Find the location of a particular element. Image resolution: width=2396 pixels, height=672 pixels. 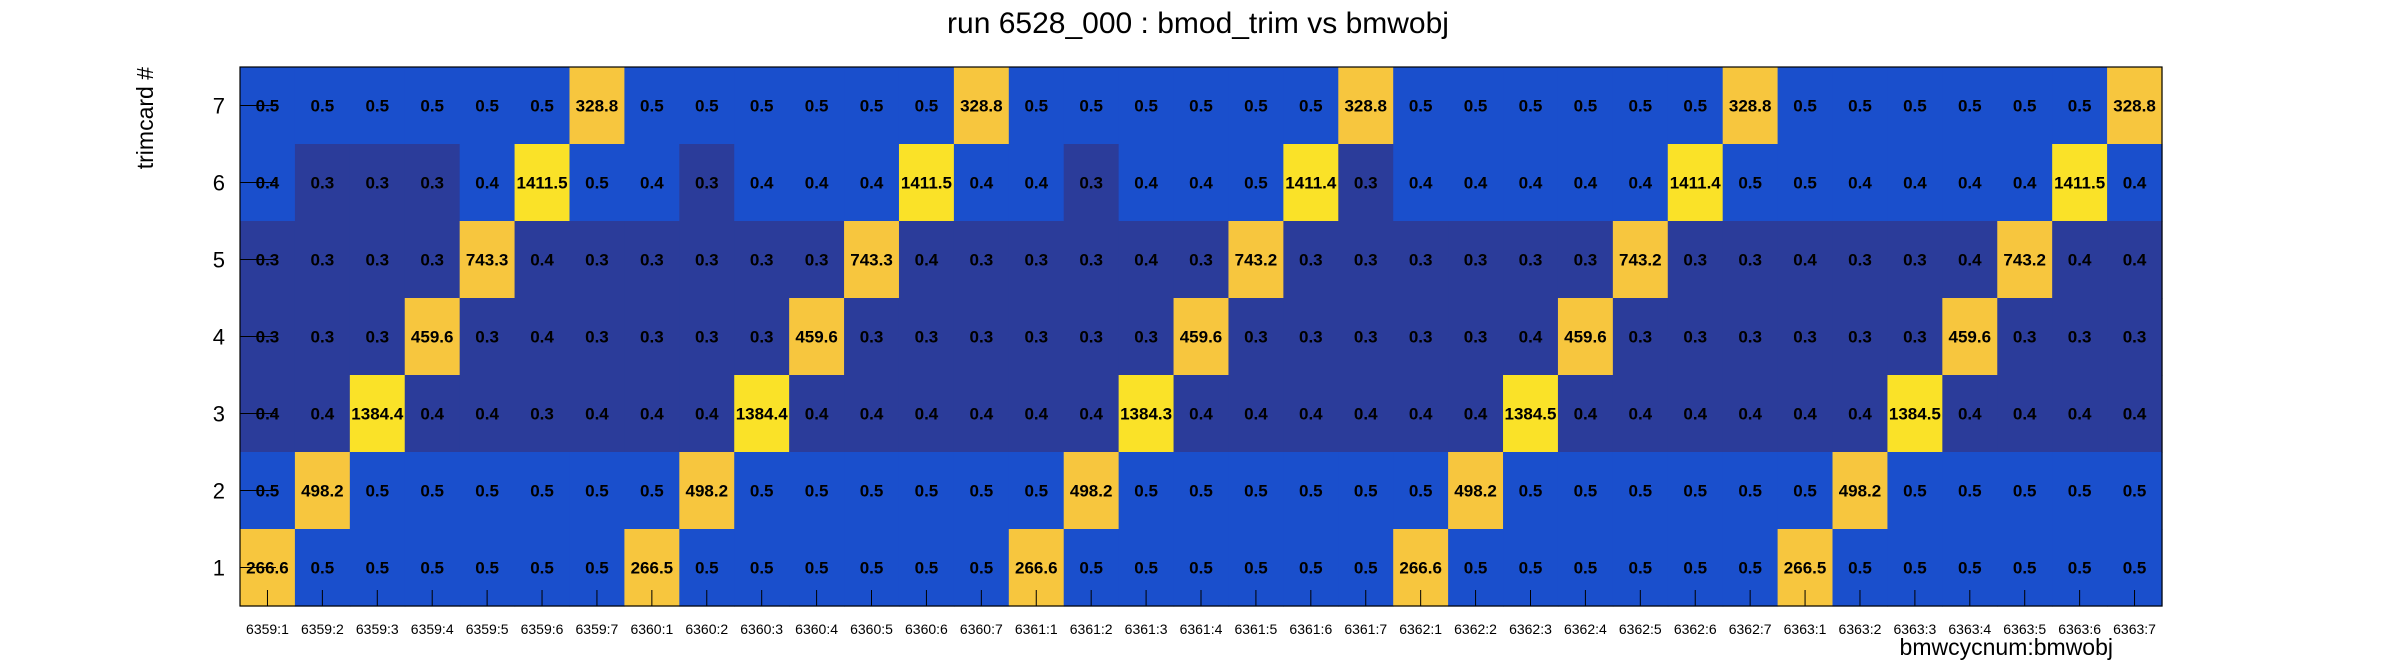

x-tick-label: 6363:6 is located at coordinates (2079, 629).